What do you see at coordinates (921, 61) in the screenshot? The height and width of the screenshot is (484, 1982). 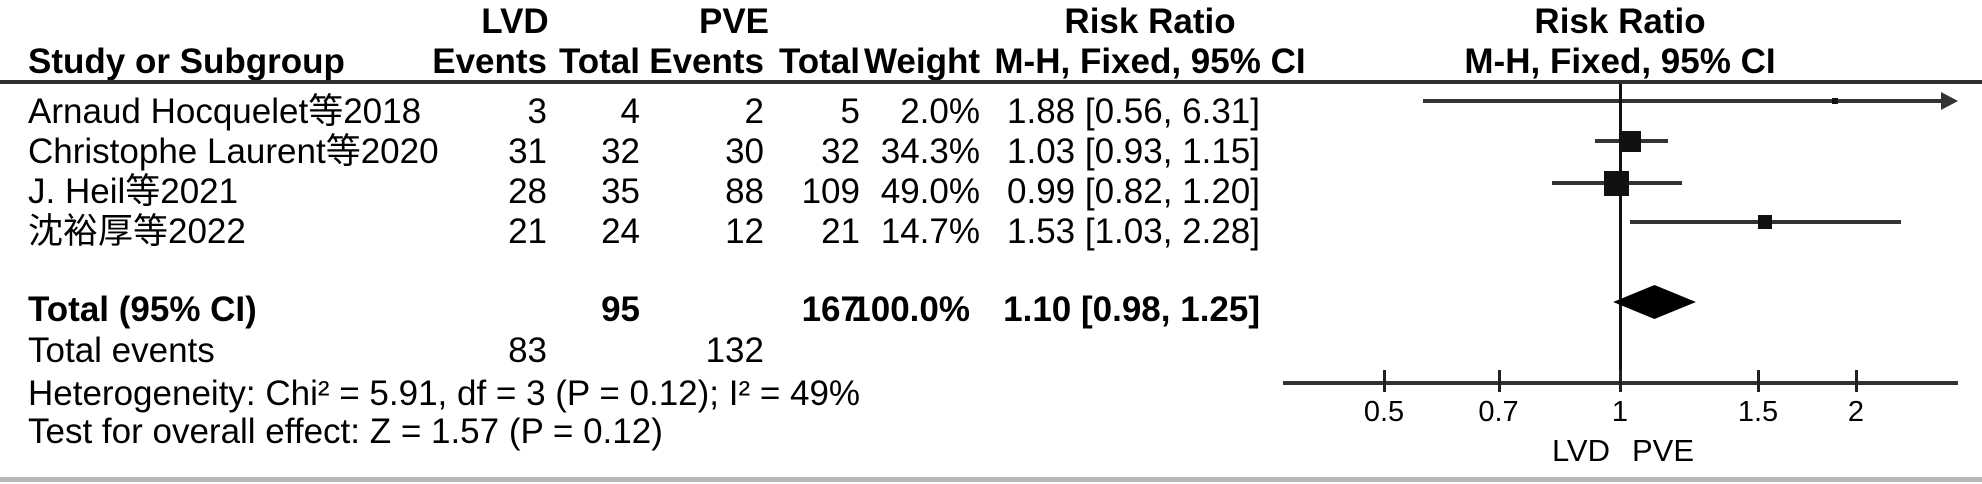 I see `weight-header: Weight` at bounding box center [921, 61].